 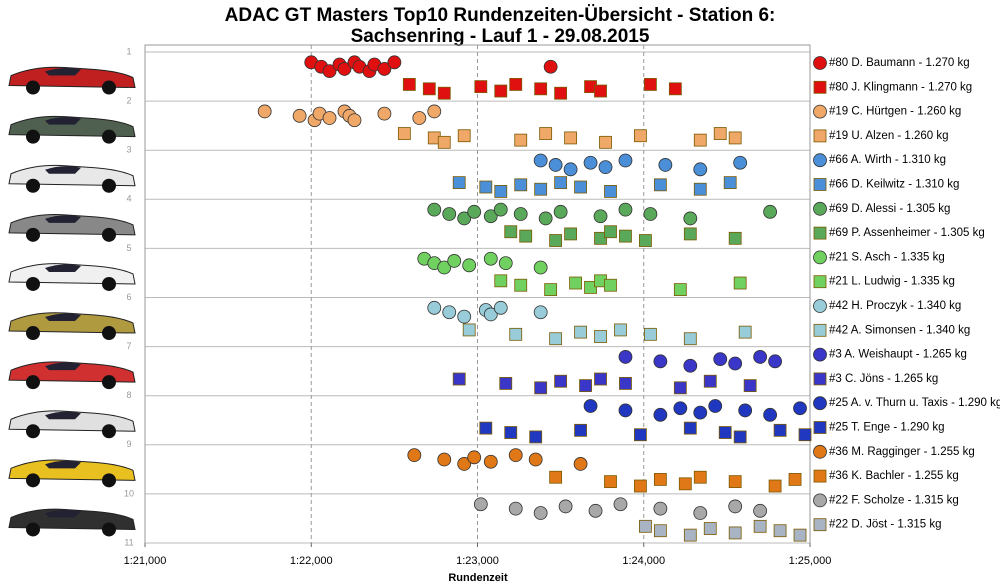 What do you see at coordinates (907, 233) in the screenshot?
I see `legend-label: #69 P. Assenheimer - 1.305 kg` at bounding box center [907, 233].